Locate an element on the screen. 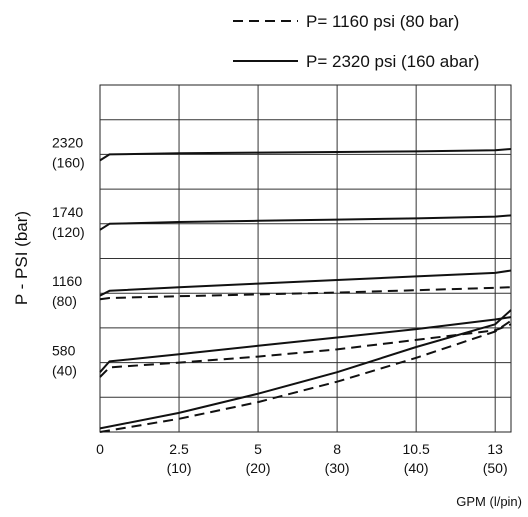 The image size is (528, 517). x-tick-label-2: 5 is located at coordinates (258, 449).